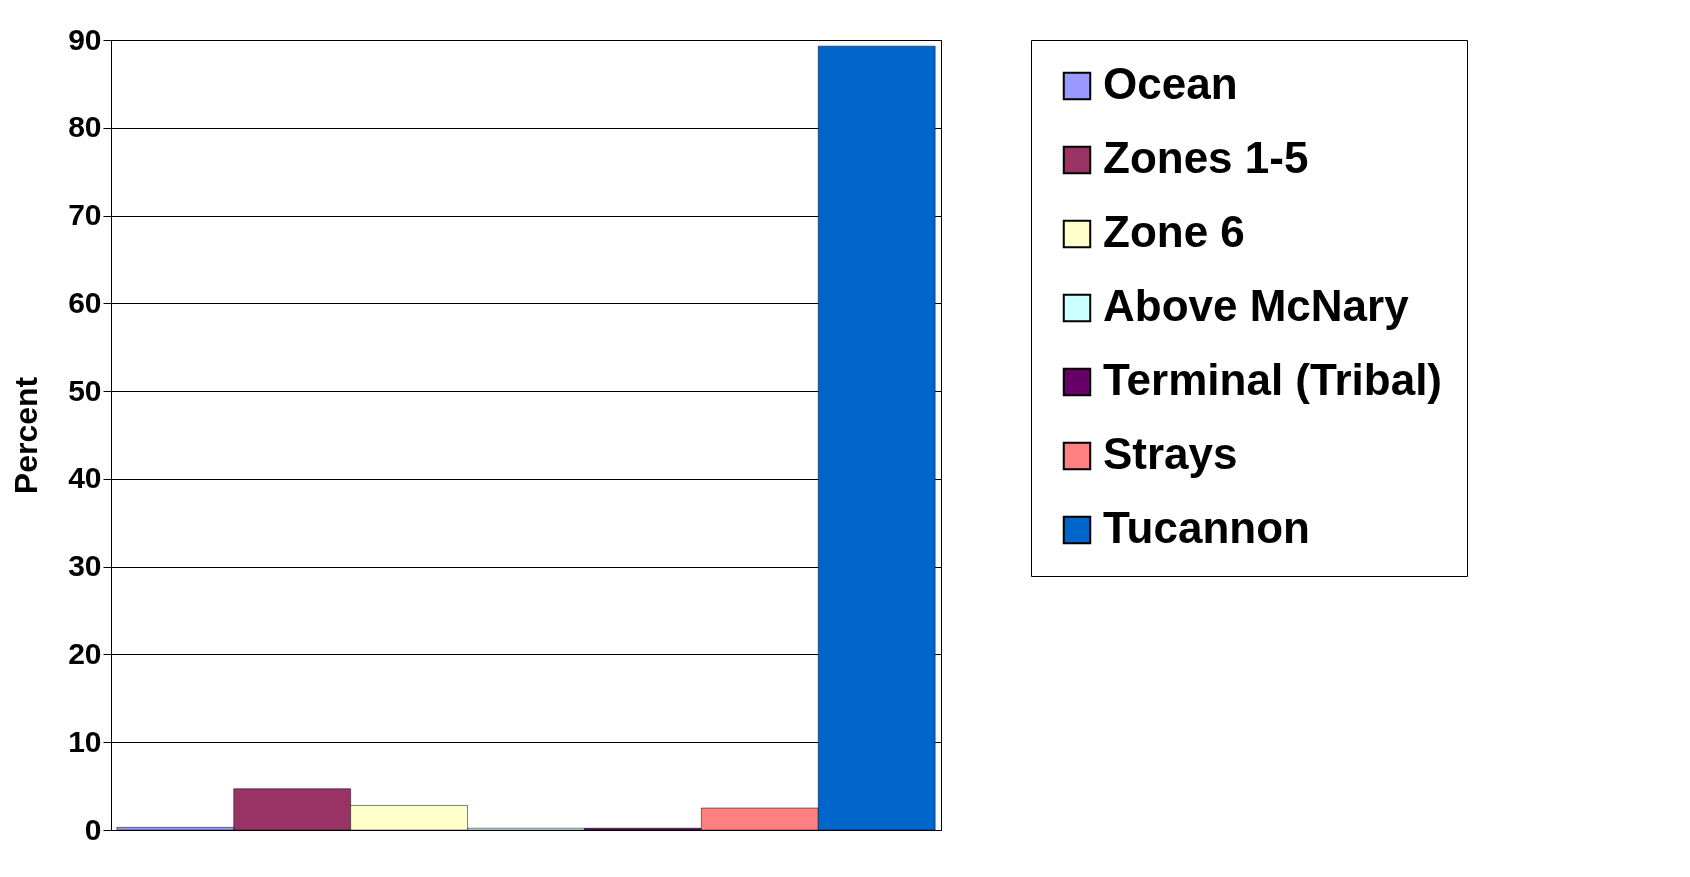 This screenshot has height=877, width=1690. What do you see at coordinates (1256, 305) in the screenshot?
I see `legend-label: Above McNary` at bounding box center [1256, 305].